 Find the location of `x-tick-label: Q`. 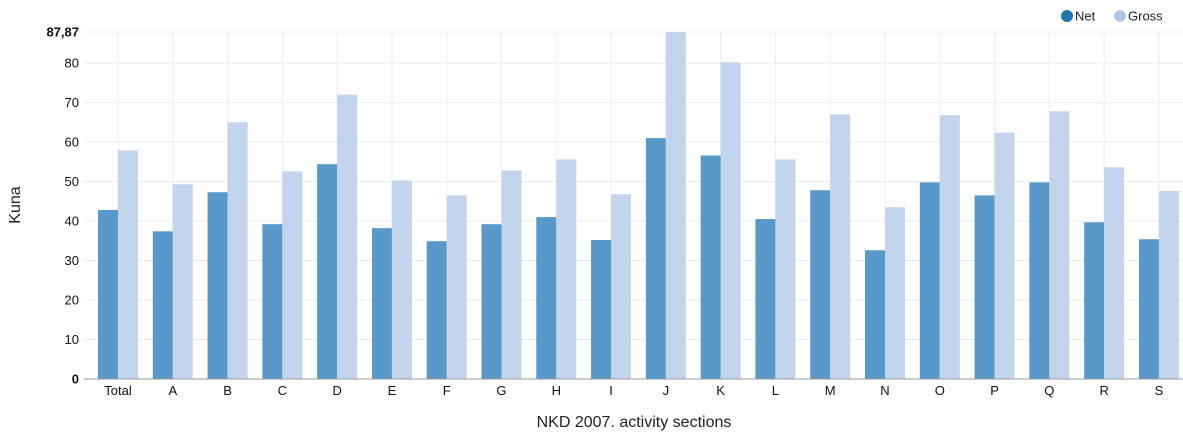

x-tick-label: Q is located at coordinates (1049, 390).